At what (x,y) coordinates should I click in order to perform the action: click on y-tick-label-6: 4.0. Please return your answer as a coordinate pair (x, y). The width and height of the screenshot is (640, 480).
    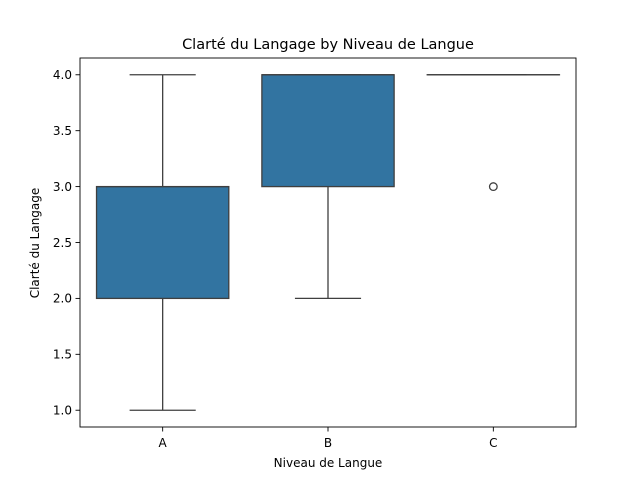
    Looking at the image, I should click on (62, 75).